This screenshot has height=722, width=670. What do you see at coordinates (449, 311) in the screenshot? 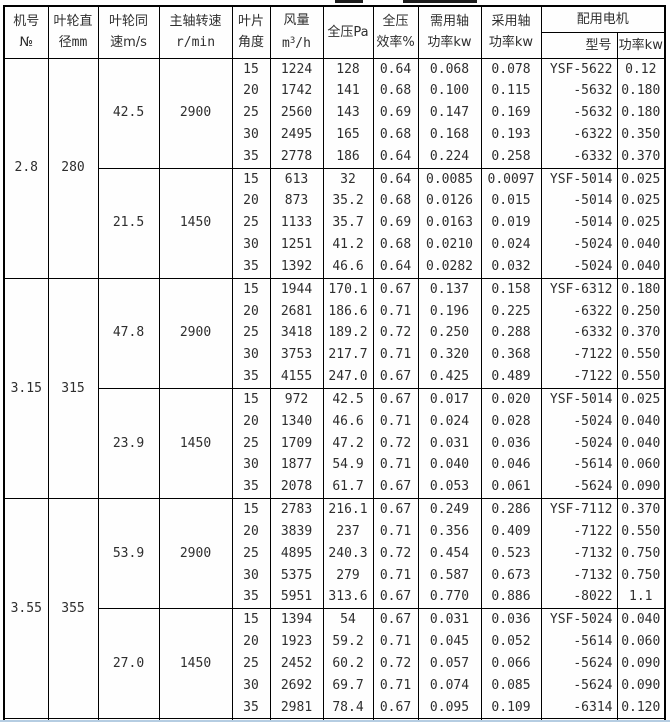
I see `cell-required-power: 0.196` at bounding box center [449, 311].